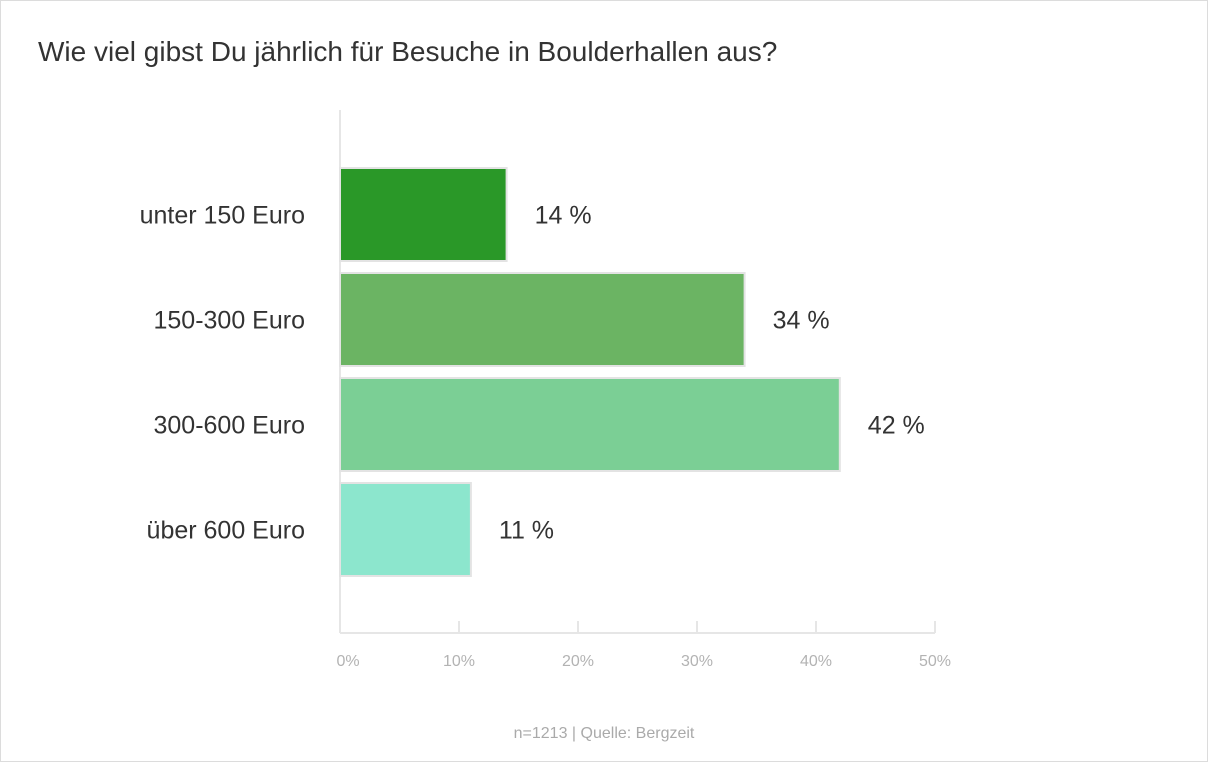 This screenshot has height=762, width=1208. Describe the element at coordinates (226, 531) in the screenshot. I see `category-label: über 600 Euro` at that location.